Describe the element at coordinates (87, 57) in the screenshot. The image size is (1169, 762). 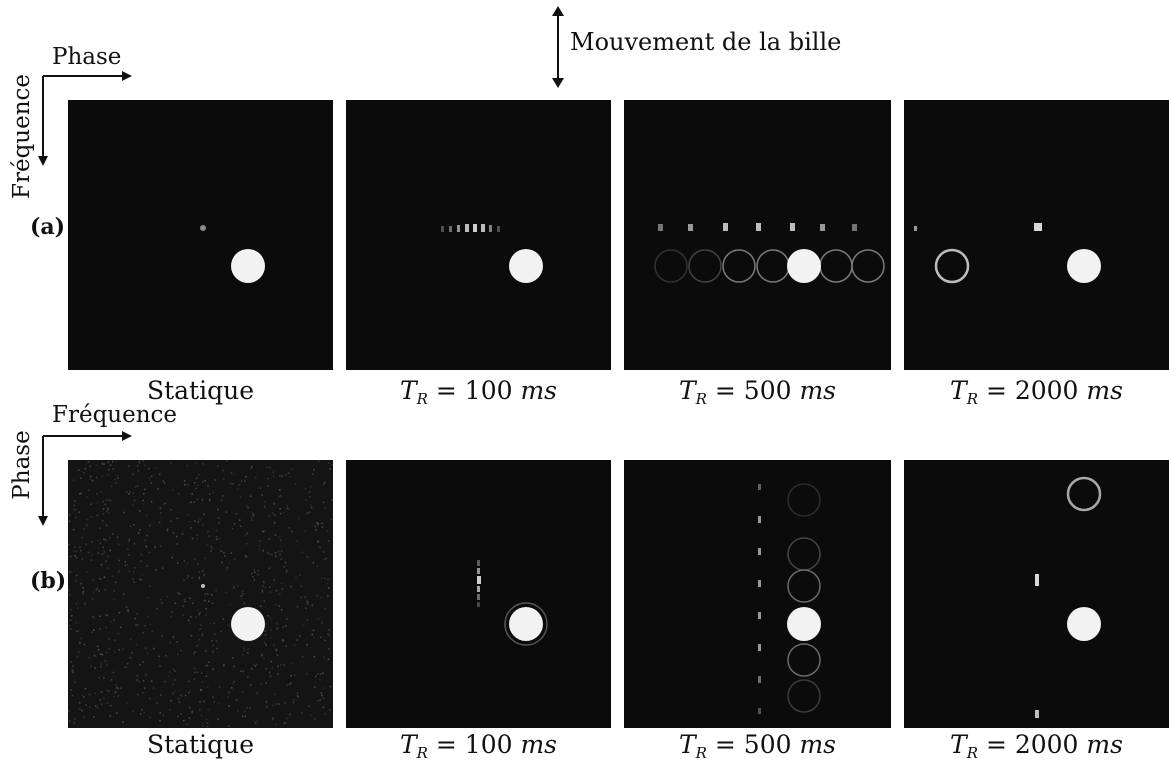
I see `row-a-axis-horizontal-label: Phase` at that location.